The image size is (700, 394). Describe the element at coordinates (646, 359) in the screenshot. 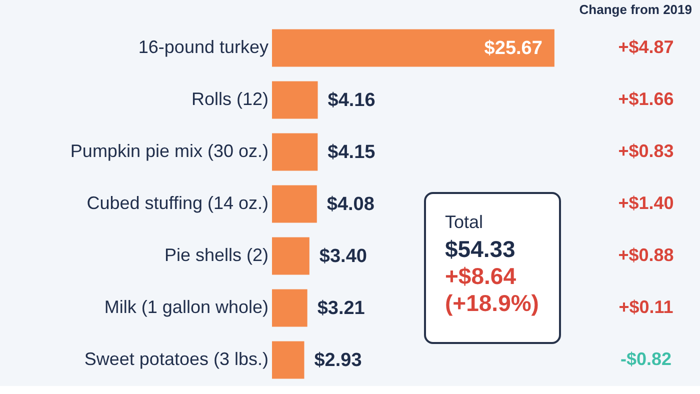

I see `text: -$0.82` at that location.